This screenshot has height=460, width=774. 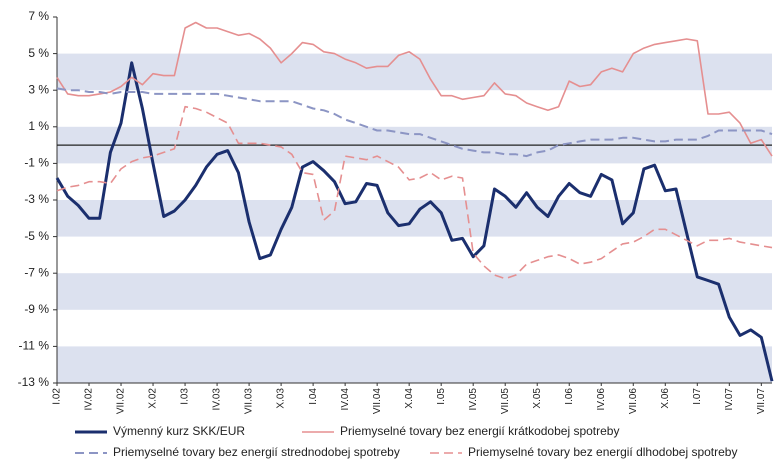 I want to click on x-tick-label: I.06, so click(x=569, y=396).